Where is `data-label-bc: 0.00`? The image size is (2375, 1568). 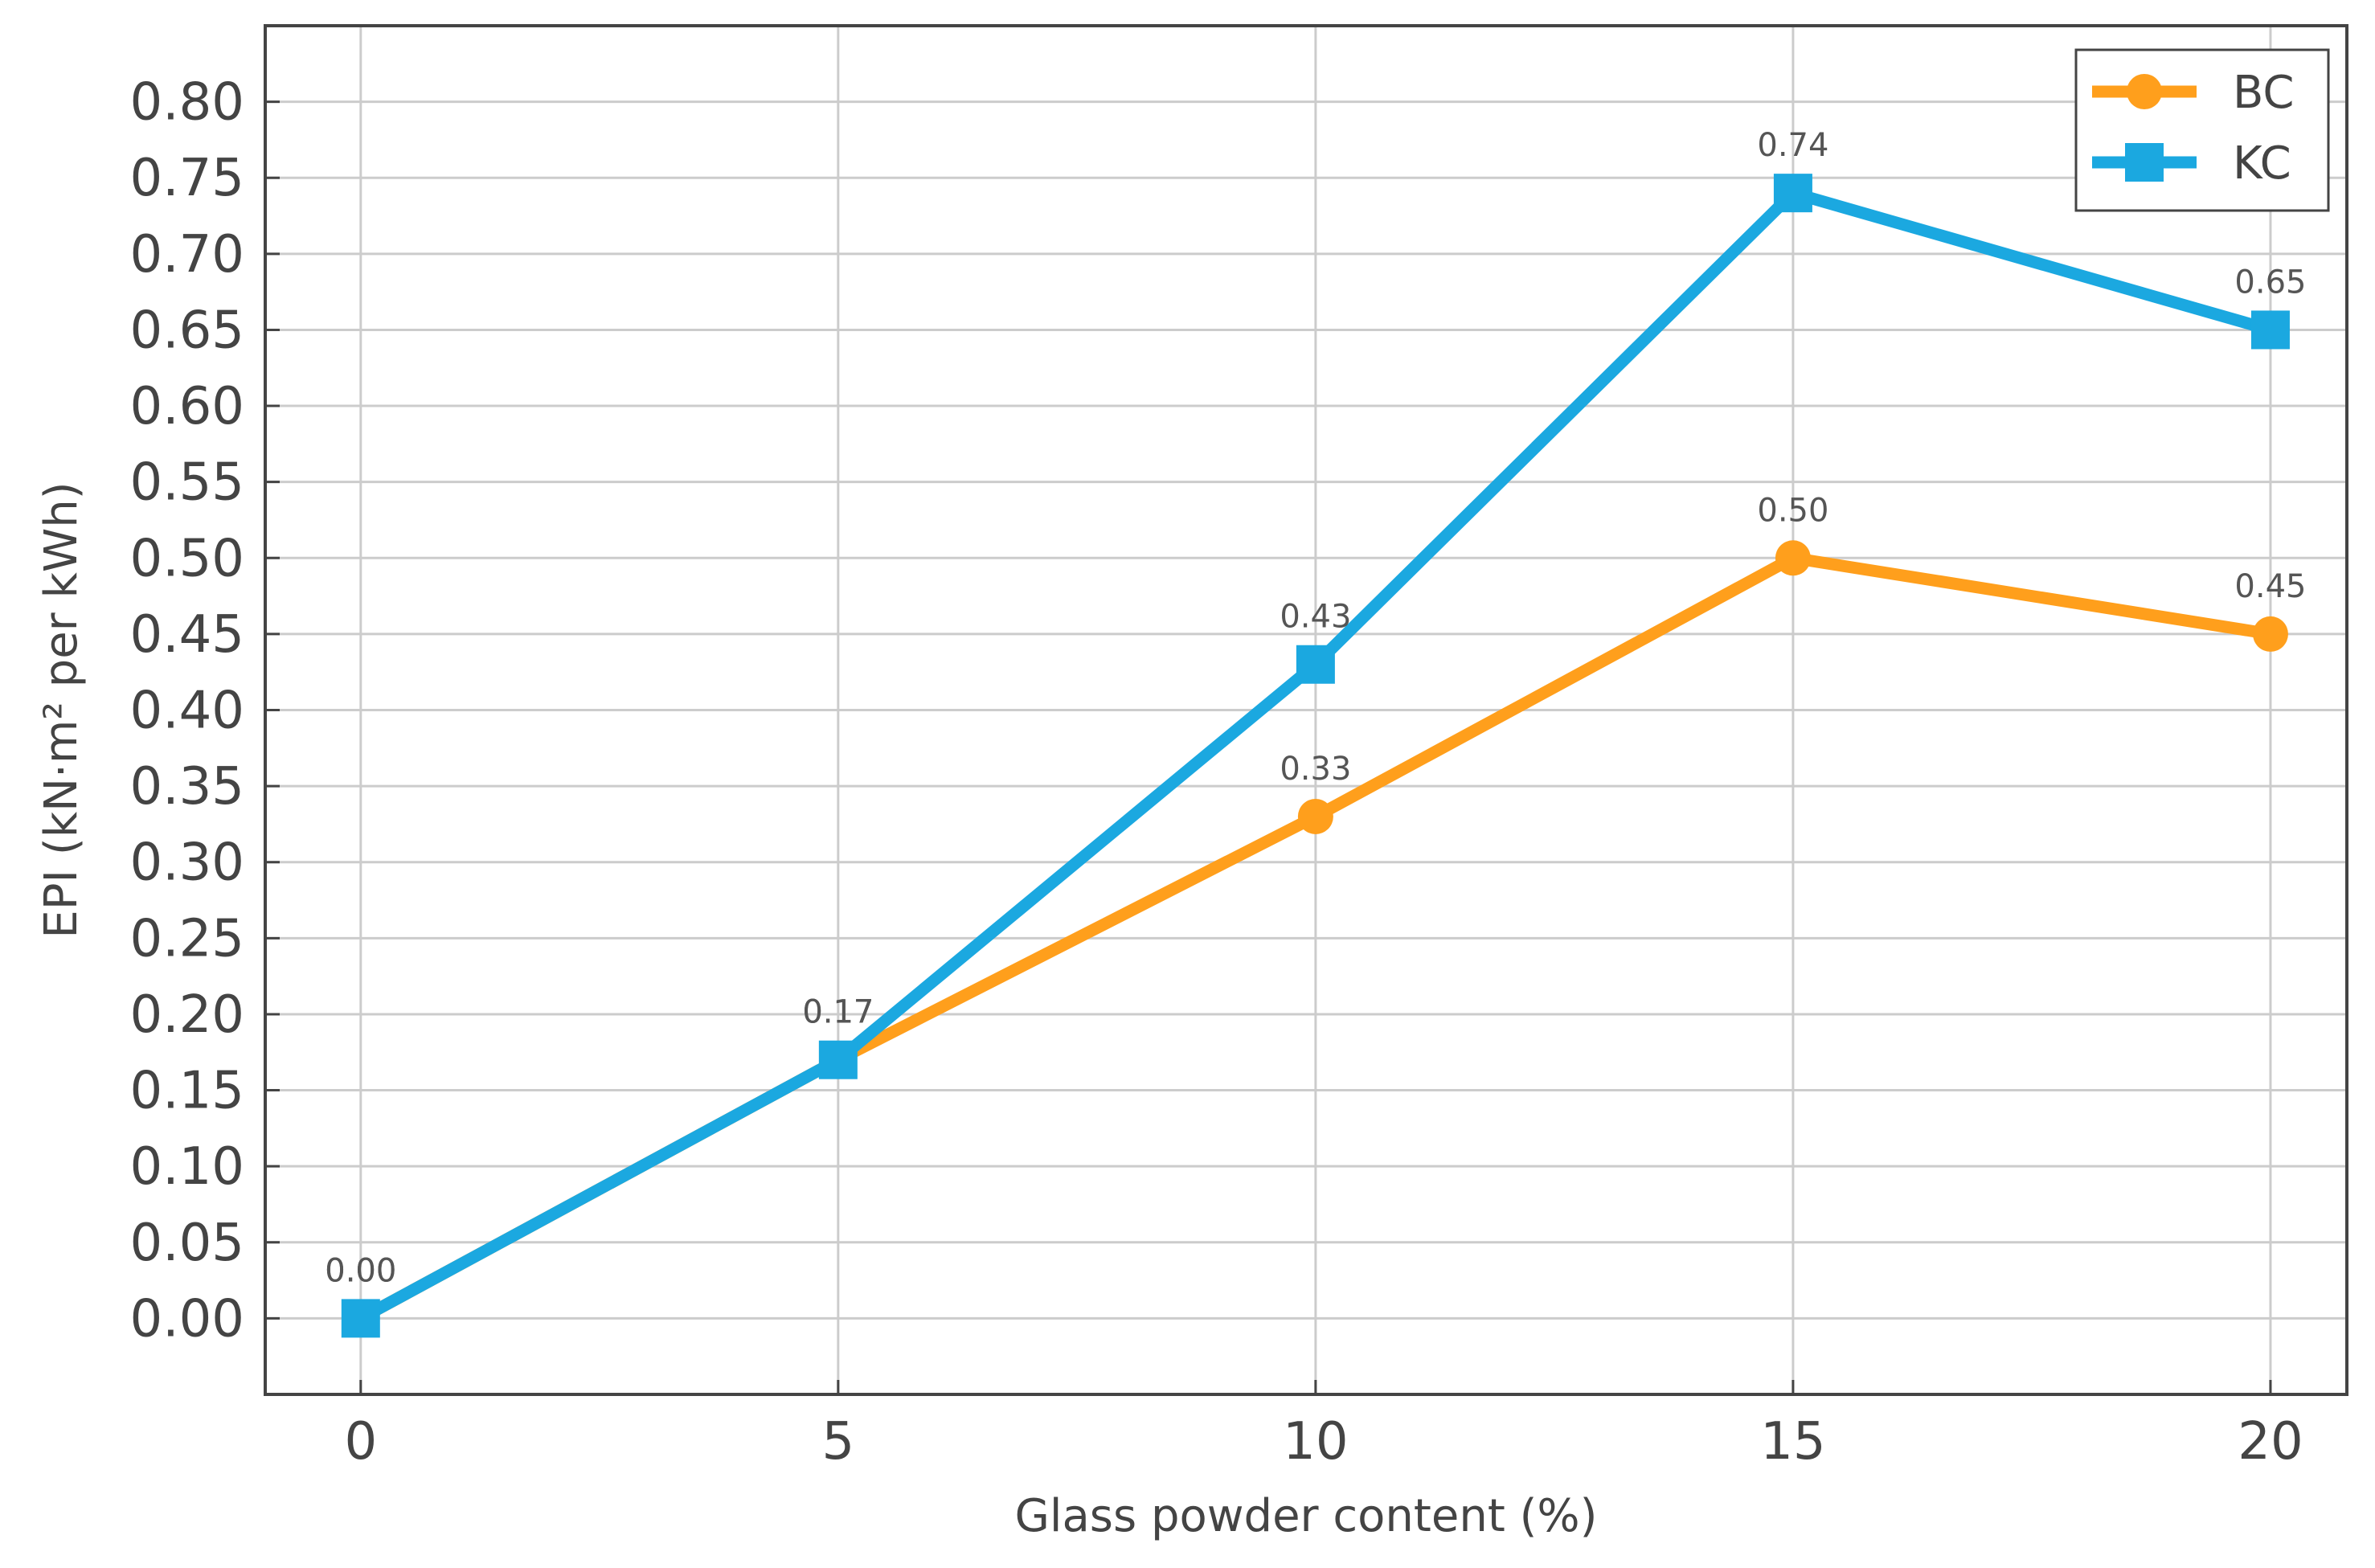 data-label-bc: 0.00 is located at coordinates (360, 1270).